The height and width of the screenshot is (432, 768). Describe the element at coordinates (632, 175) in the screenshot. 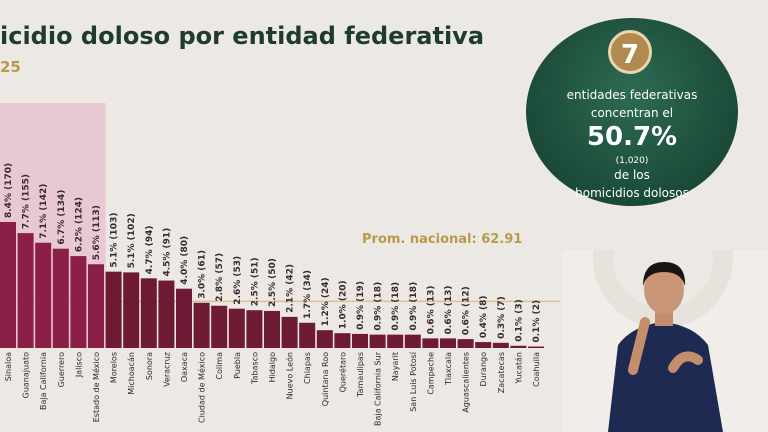

I see `summary-line-3: de los` at that location.